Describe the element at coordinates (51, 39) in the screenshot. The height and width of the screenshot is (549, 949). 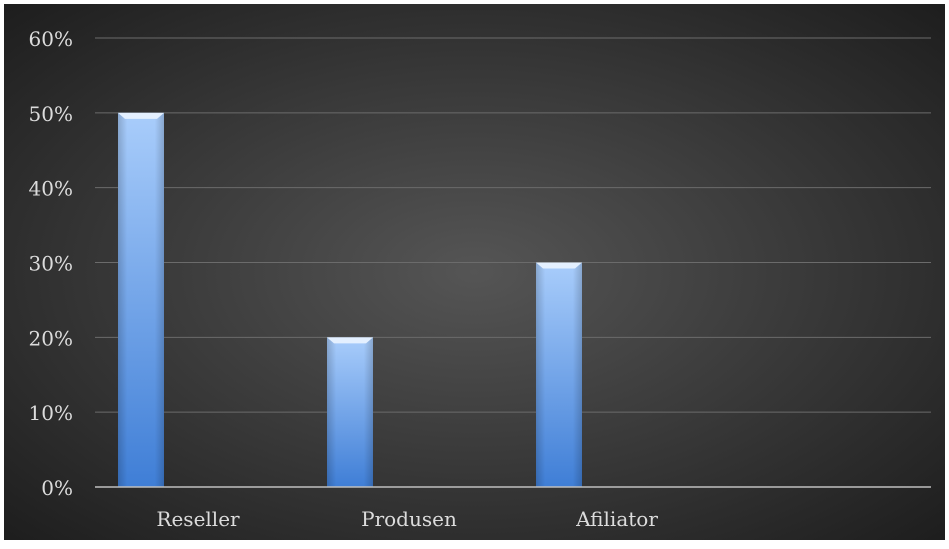
I see `y-tick-label: 60%` at that location.